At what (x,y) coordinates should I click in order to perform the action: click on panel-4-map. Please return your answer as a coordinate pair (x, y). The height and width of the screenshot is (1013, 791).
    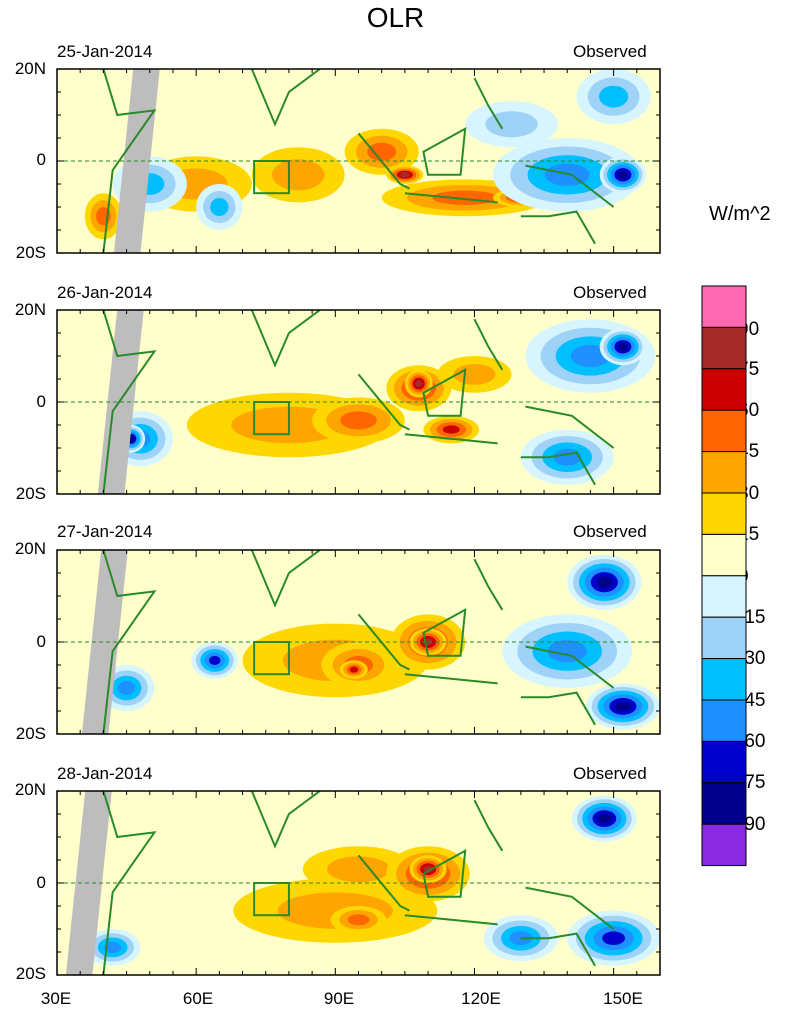
    Looking at the image, I should click on (358, 883).